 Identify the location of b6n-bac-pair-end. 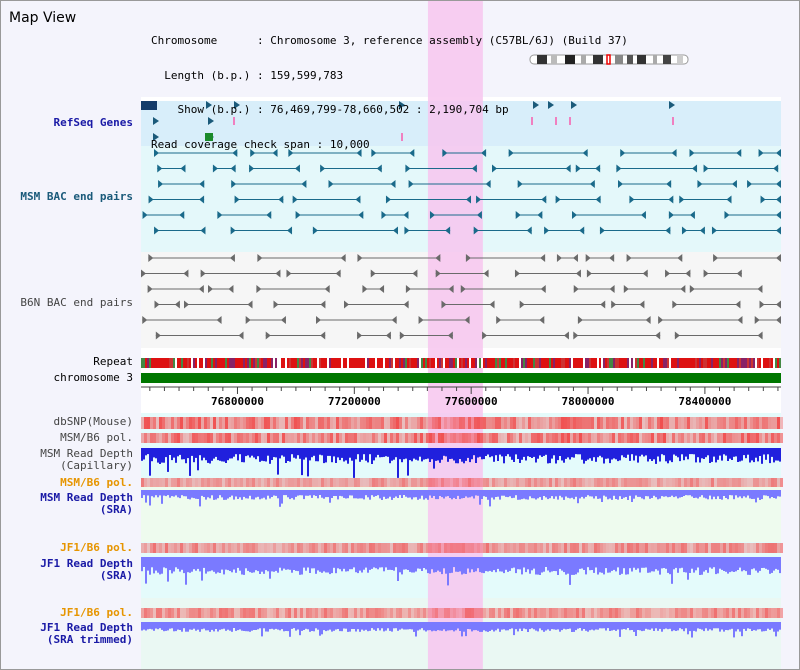
(444, 304).